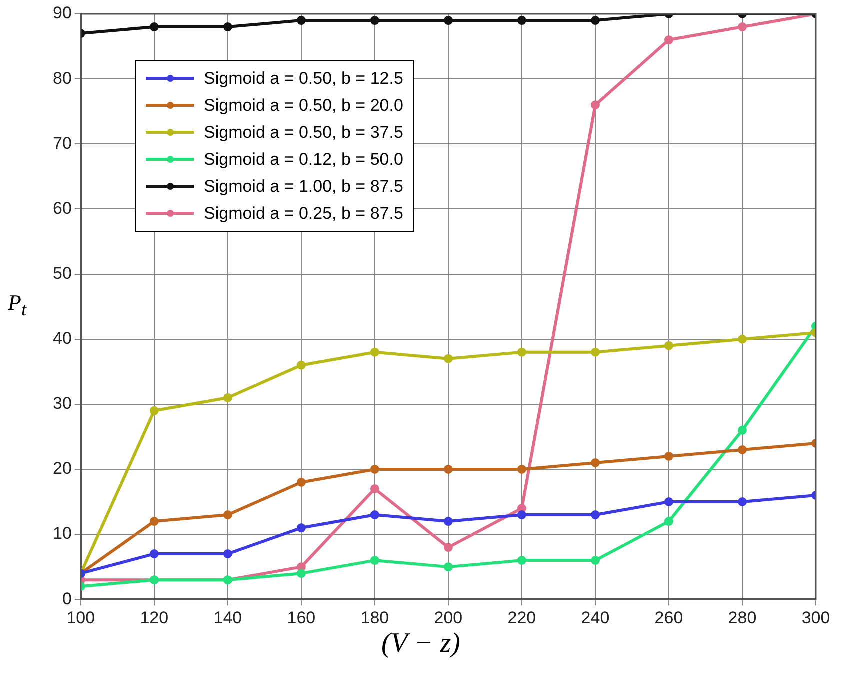 This screenshot has width=842, height=676. What do you see at coordinates (304, 214) in the screenshot?
I see `legend-label: Sigmoid a = 0.25, b = 87.5` at bounding box center [304, 214].